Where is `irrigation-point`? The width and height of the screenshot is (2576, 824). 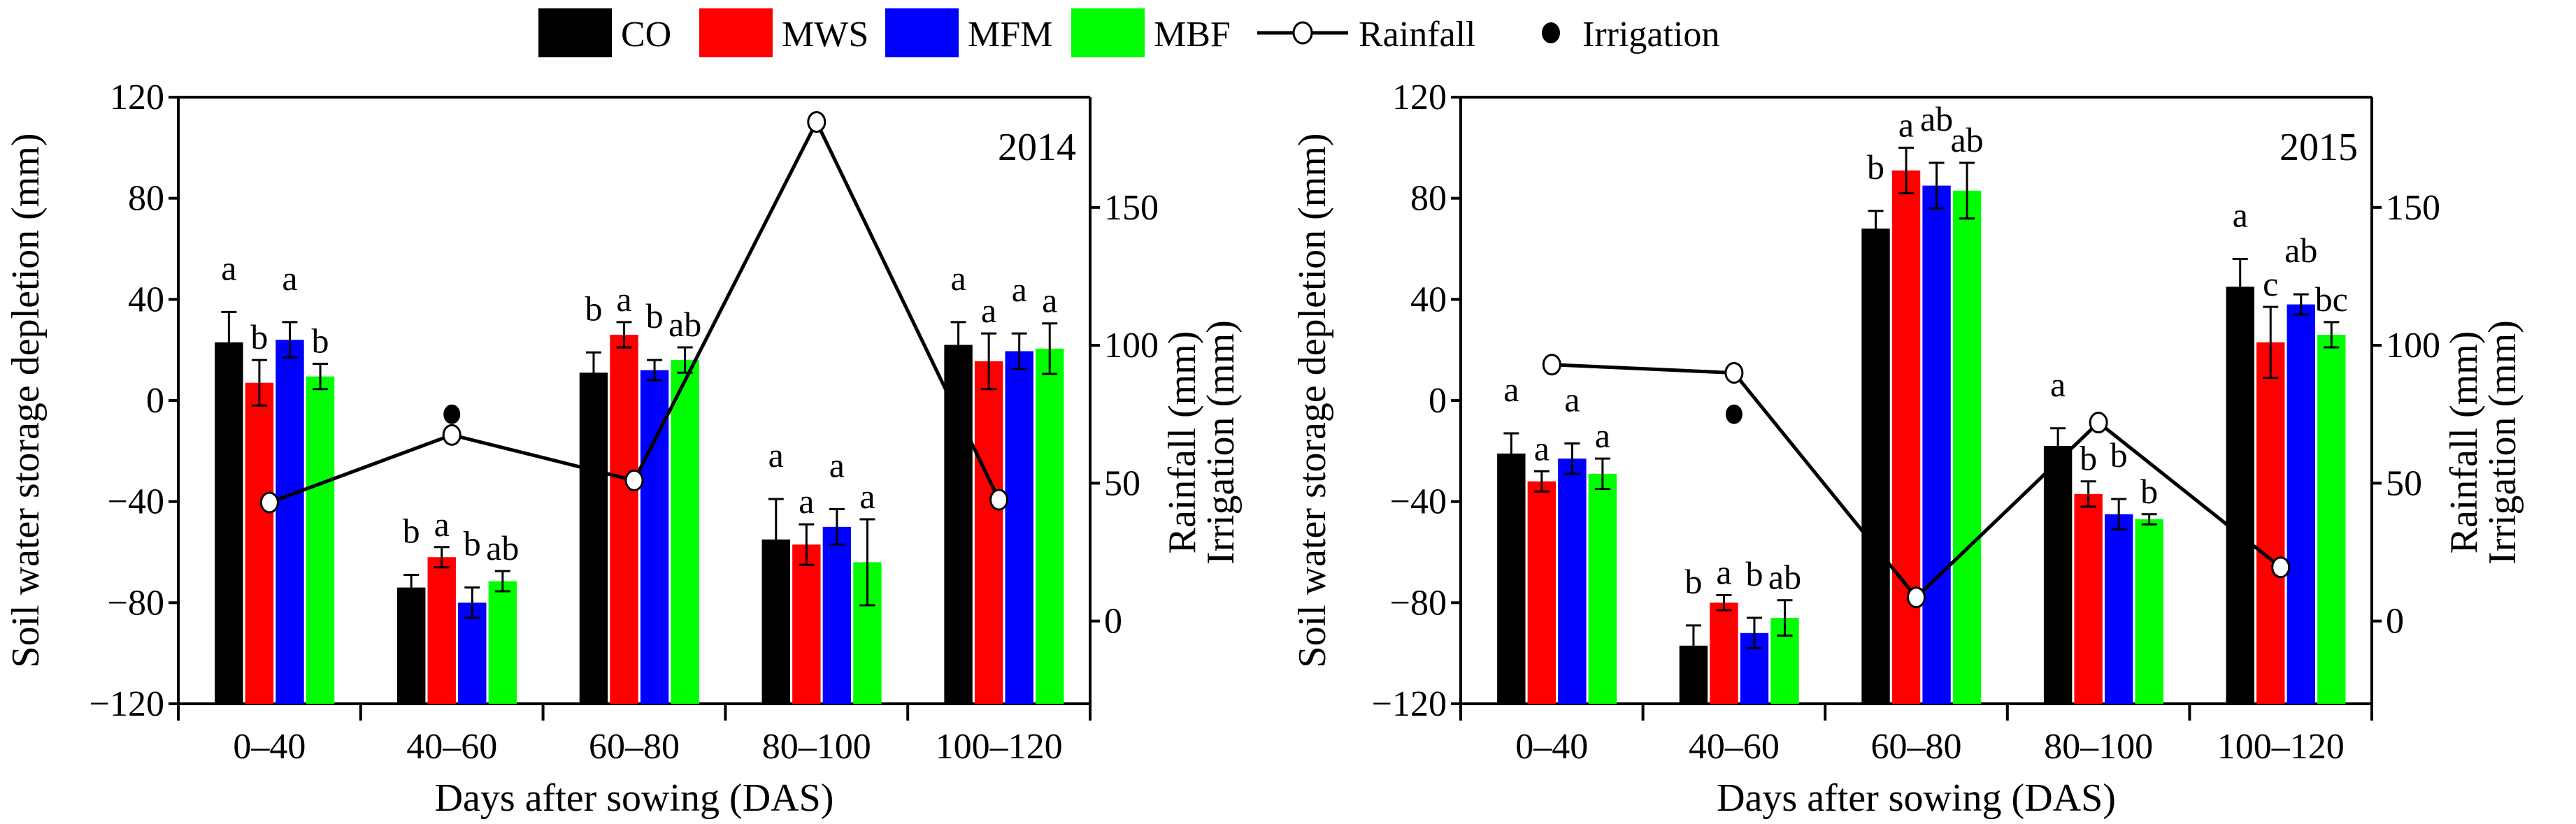
irrigation-point is located at coordinates (452, 414).